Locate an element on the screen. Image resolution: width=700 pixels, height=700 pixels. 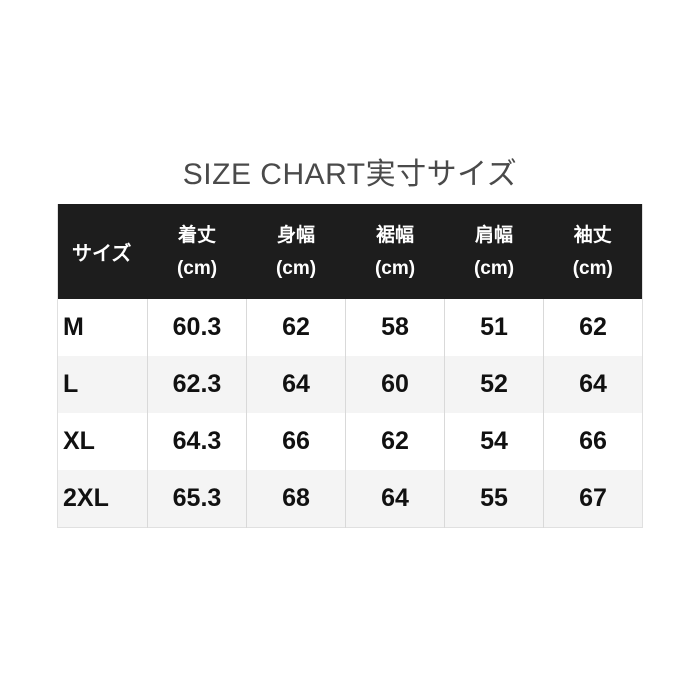
header-cell-size: サイズ is located at coordinates (102, 251).